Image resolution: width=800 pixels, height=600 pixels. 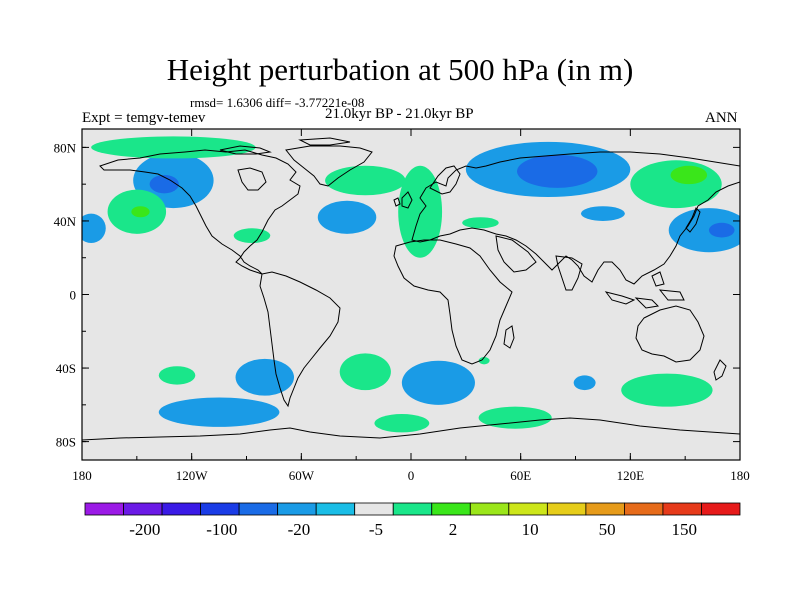 What do you see at coordinates (411, 475) in the screenshot?
I see `lon-tick-label: 0` at bounding box center [411, 475].